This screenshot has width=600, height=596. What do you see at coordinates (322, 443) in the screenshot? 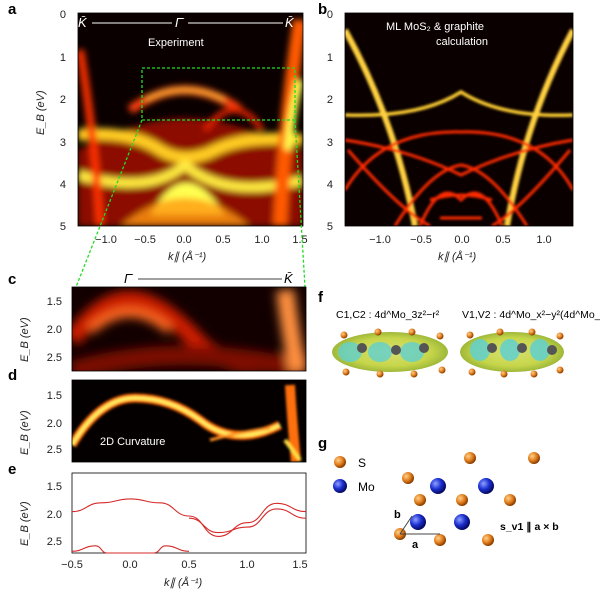
I see `panel-g-label: g` at bounding box center [322, 443].